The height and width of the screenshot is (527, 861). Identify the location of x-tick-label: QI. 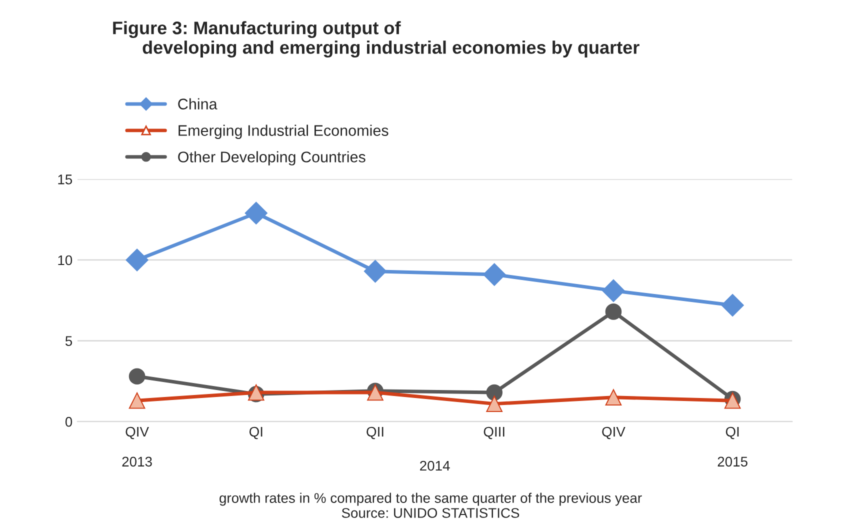
(255, 433).